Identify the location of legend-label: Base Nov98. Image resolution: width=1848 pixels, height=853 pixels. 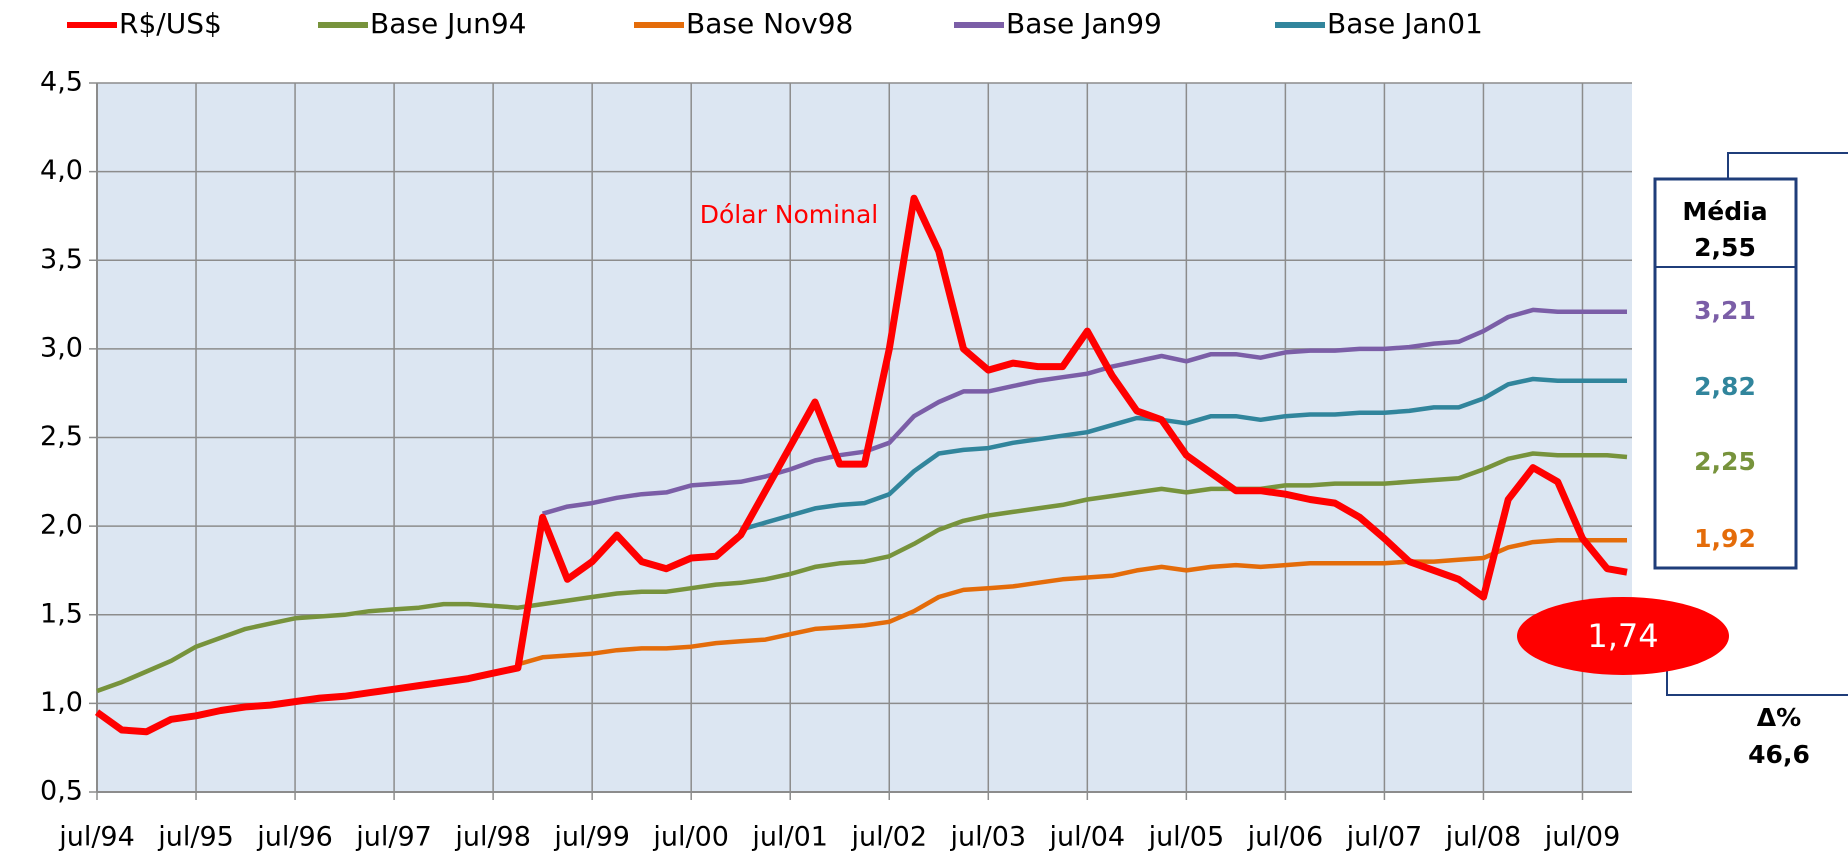
(769, 23).